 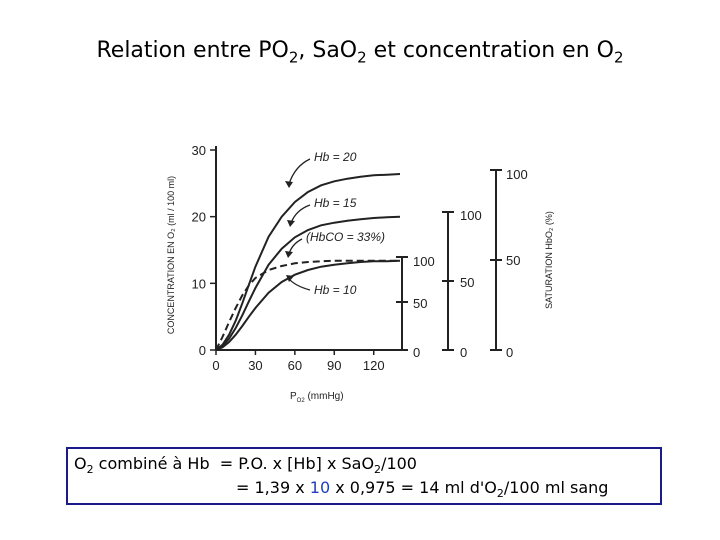 What do you see at coordinates (335, 157) in the screenshot?
I see `series-label-hb20: Hb = 20` at bounding box center [335, 157].